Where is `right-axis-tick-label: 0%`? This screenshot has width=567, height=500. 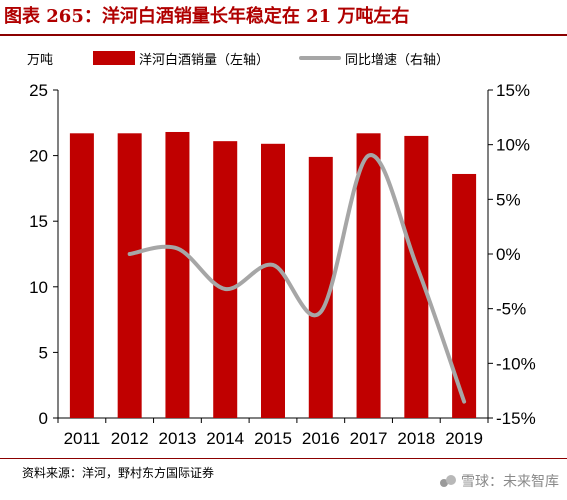
right-axis-tick-label: 0% is located at coordinates (508, 254).